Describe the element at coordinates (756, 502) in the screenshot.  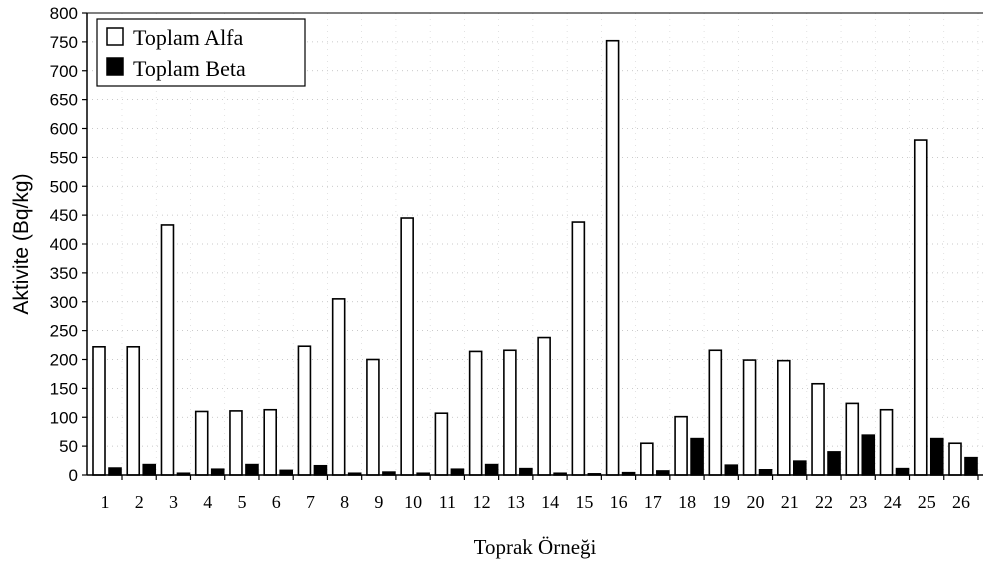
I see `x-tick-label: 20` at that location.